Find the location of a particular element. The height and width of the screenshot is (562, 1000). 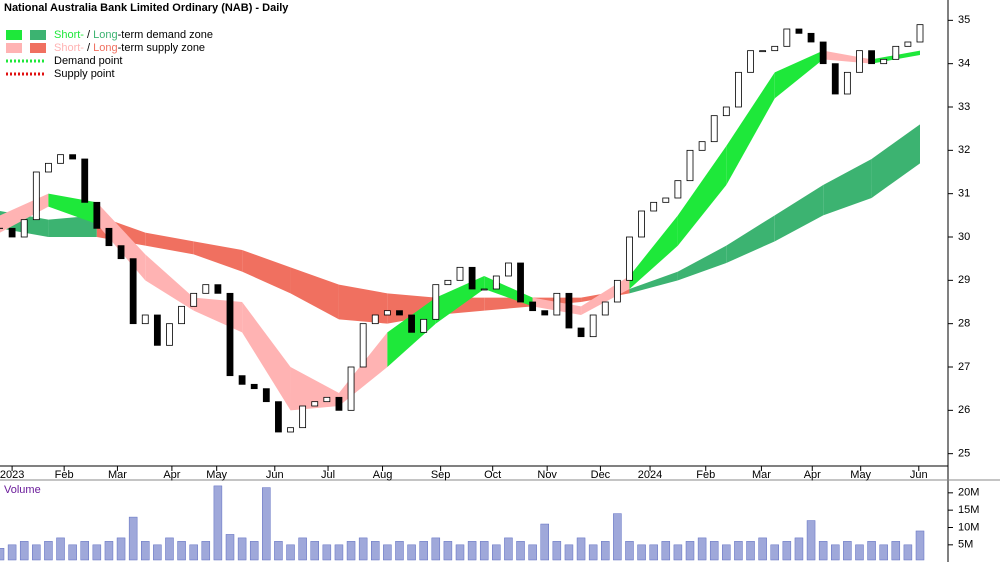

legend-entry: Short- / Long-term supply zone is located at coordinates (129, 48).